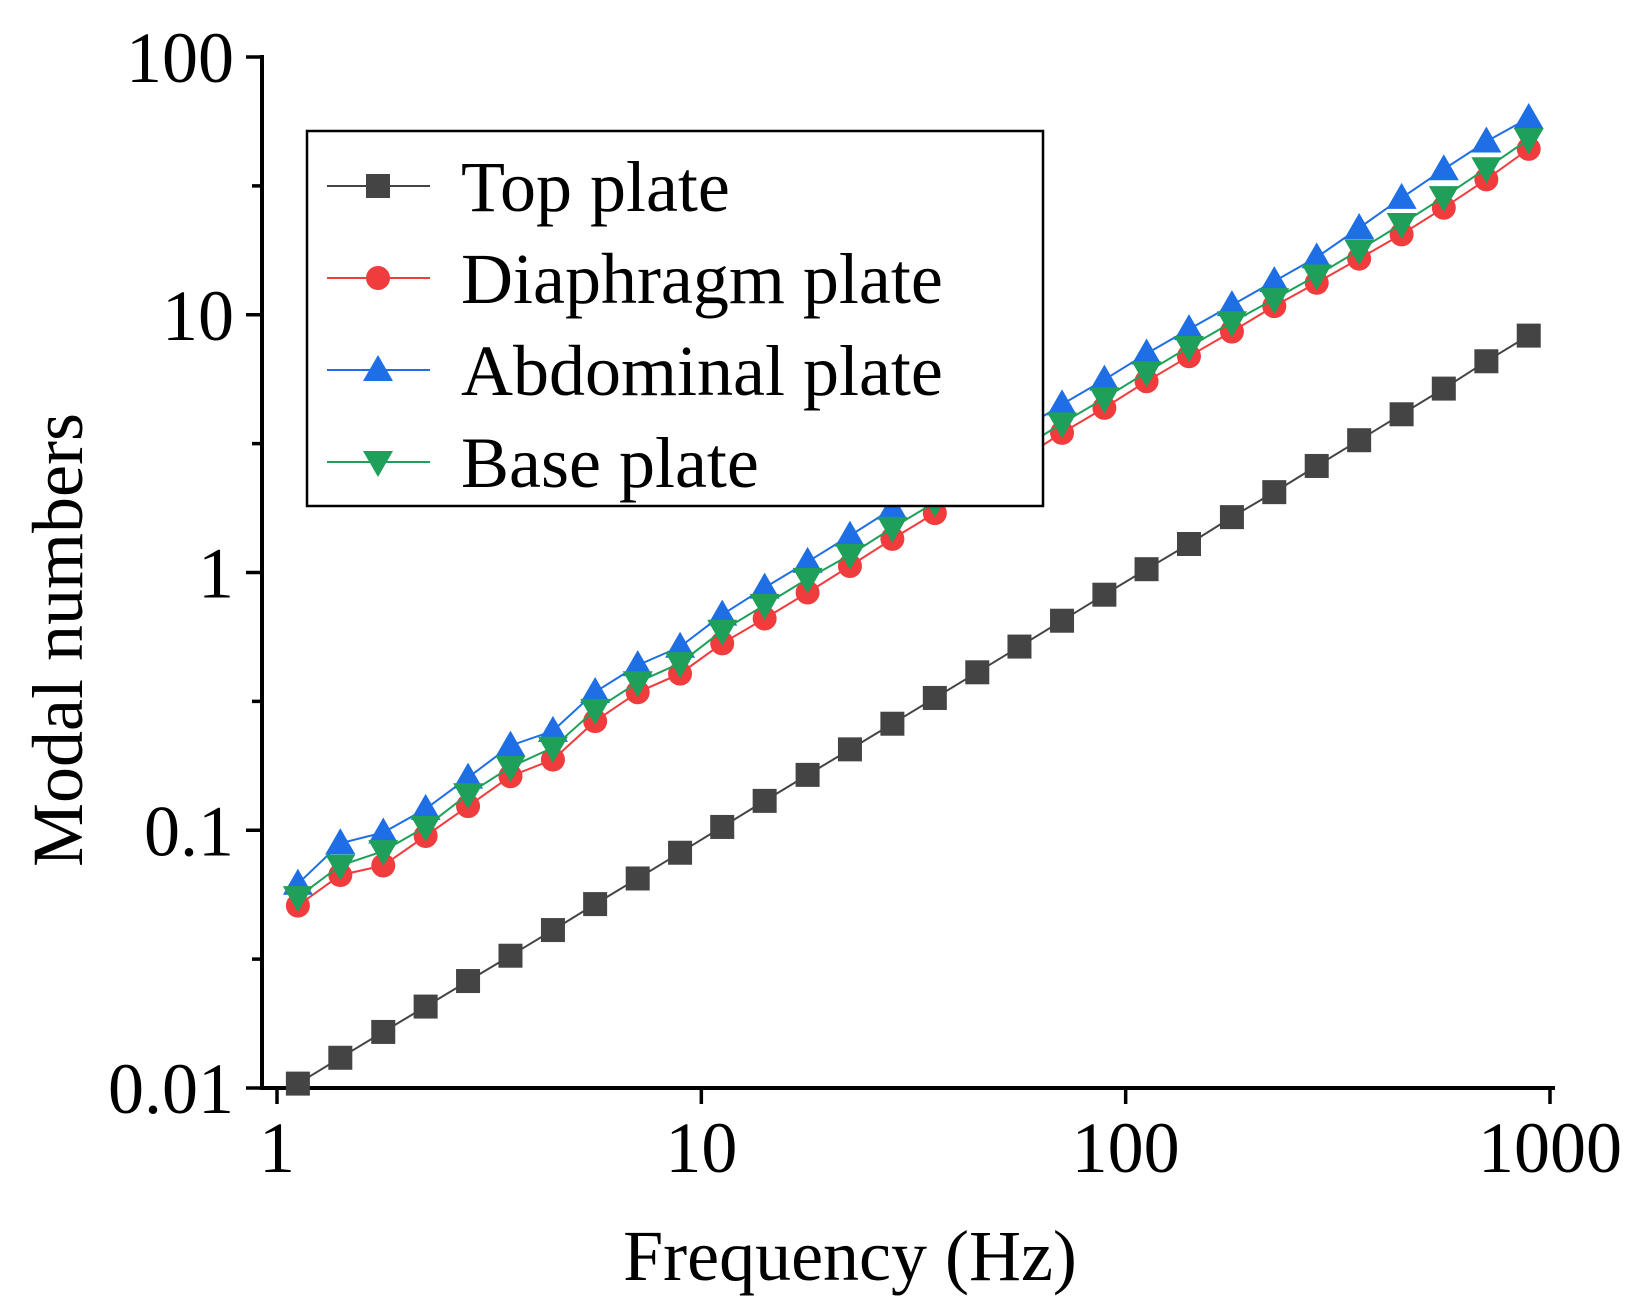 This screenshot has width=1637, height=1302. I want to click on x-tick-label: 10, so click(701, 1148).